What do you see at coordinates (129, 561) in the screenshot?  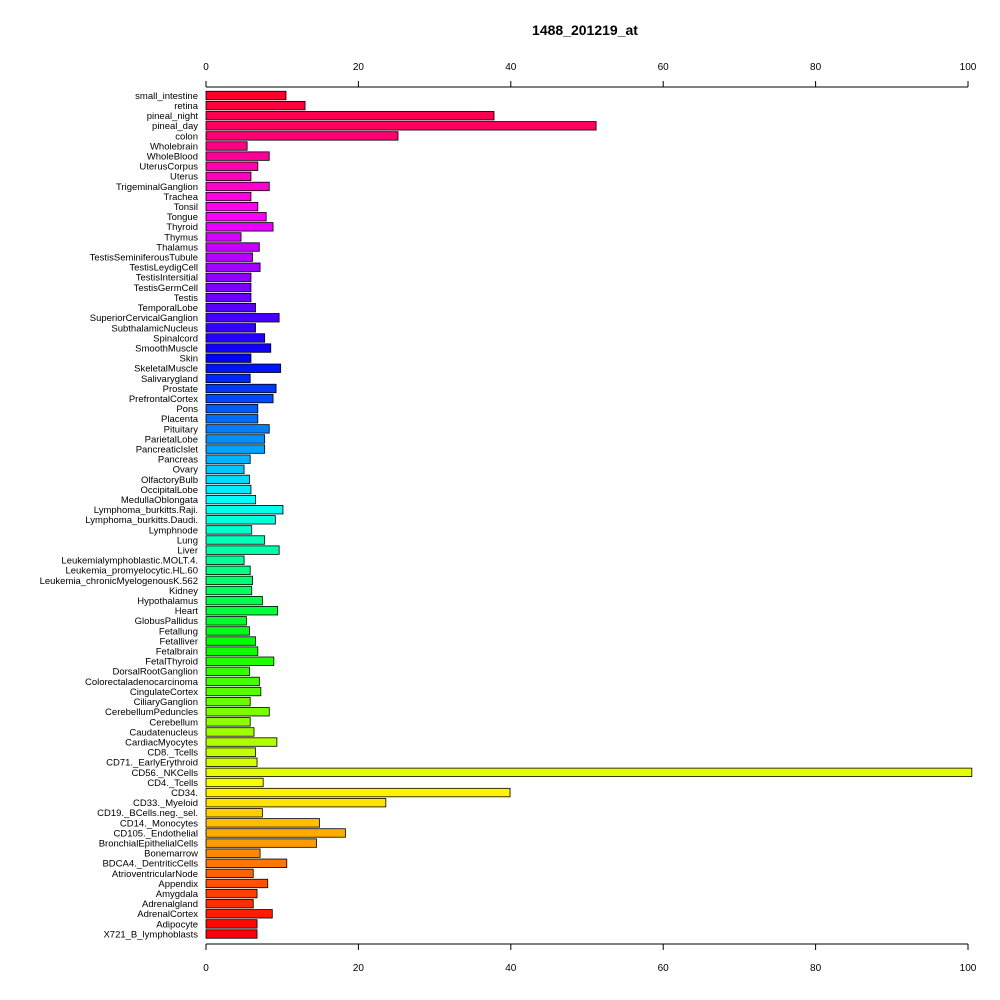 I see `category-label: Leukemialymphoblastic.MOLT.4.` at bounding box center [129, 561].